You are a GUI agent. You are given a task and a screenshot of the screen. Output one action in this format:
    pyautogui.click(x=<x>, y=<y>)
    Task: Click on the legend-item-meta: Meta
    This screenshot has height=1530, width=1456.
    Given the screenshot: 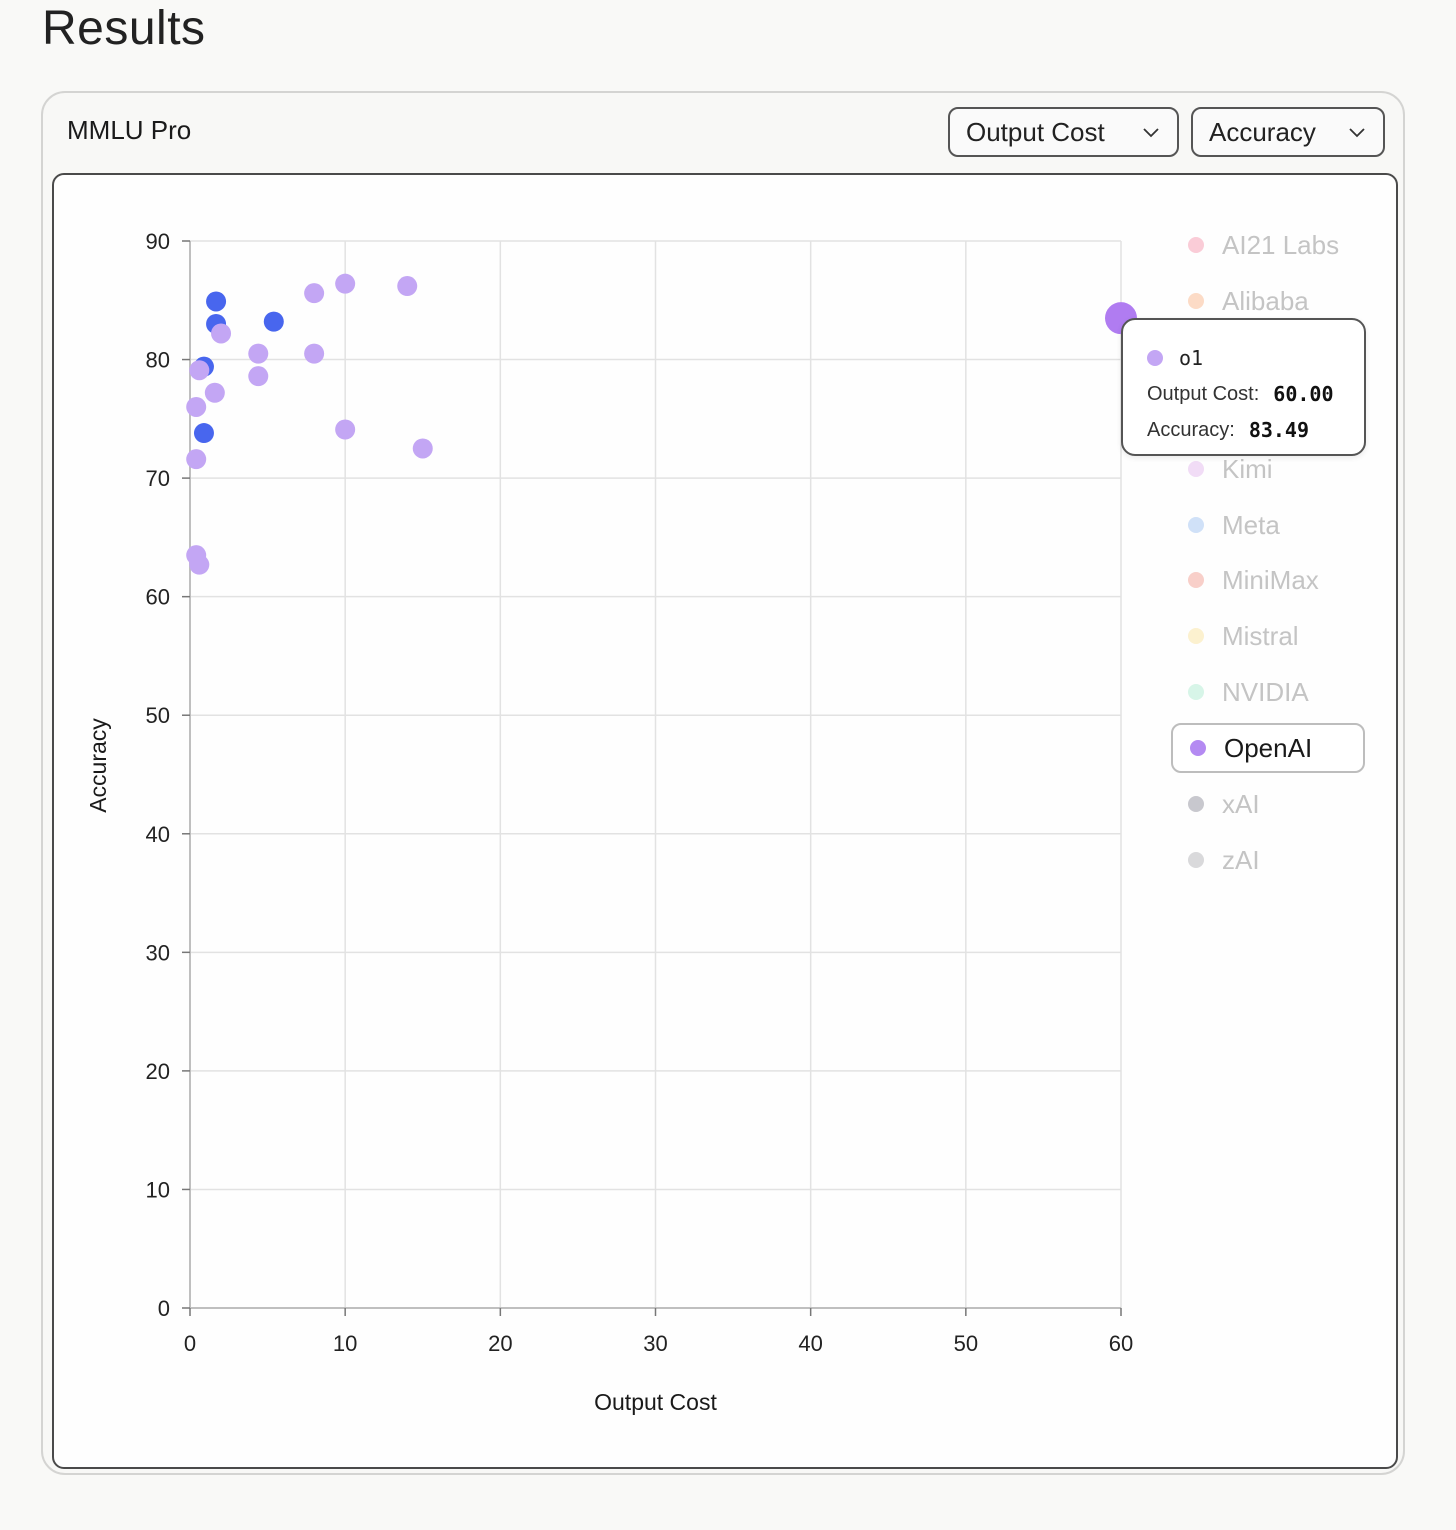 What is the action you would take?
    pyautogui.click(x=1268, y=525)
    